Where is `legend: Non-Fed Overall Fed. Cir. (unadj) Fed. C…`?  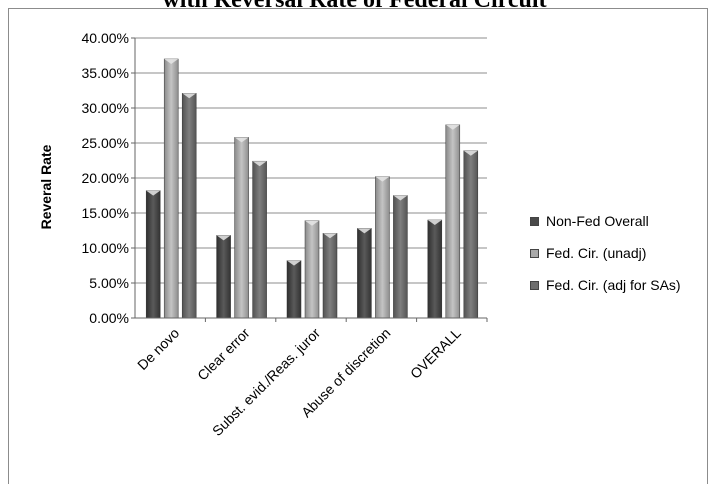 legend: Non-Fed Overall Fed. Cir. (unadj) Fed. C… is located at coordinates (605, 259).